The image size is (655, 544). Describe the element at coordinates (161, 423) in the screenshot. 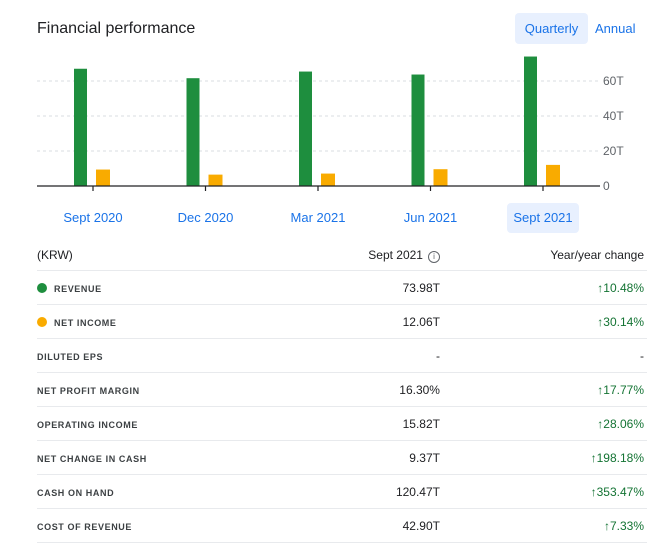

I see `row-label-cell: OPERATING INCOME` at that location.